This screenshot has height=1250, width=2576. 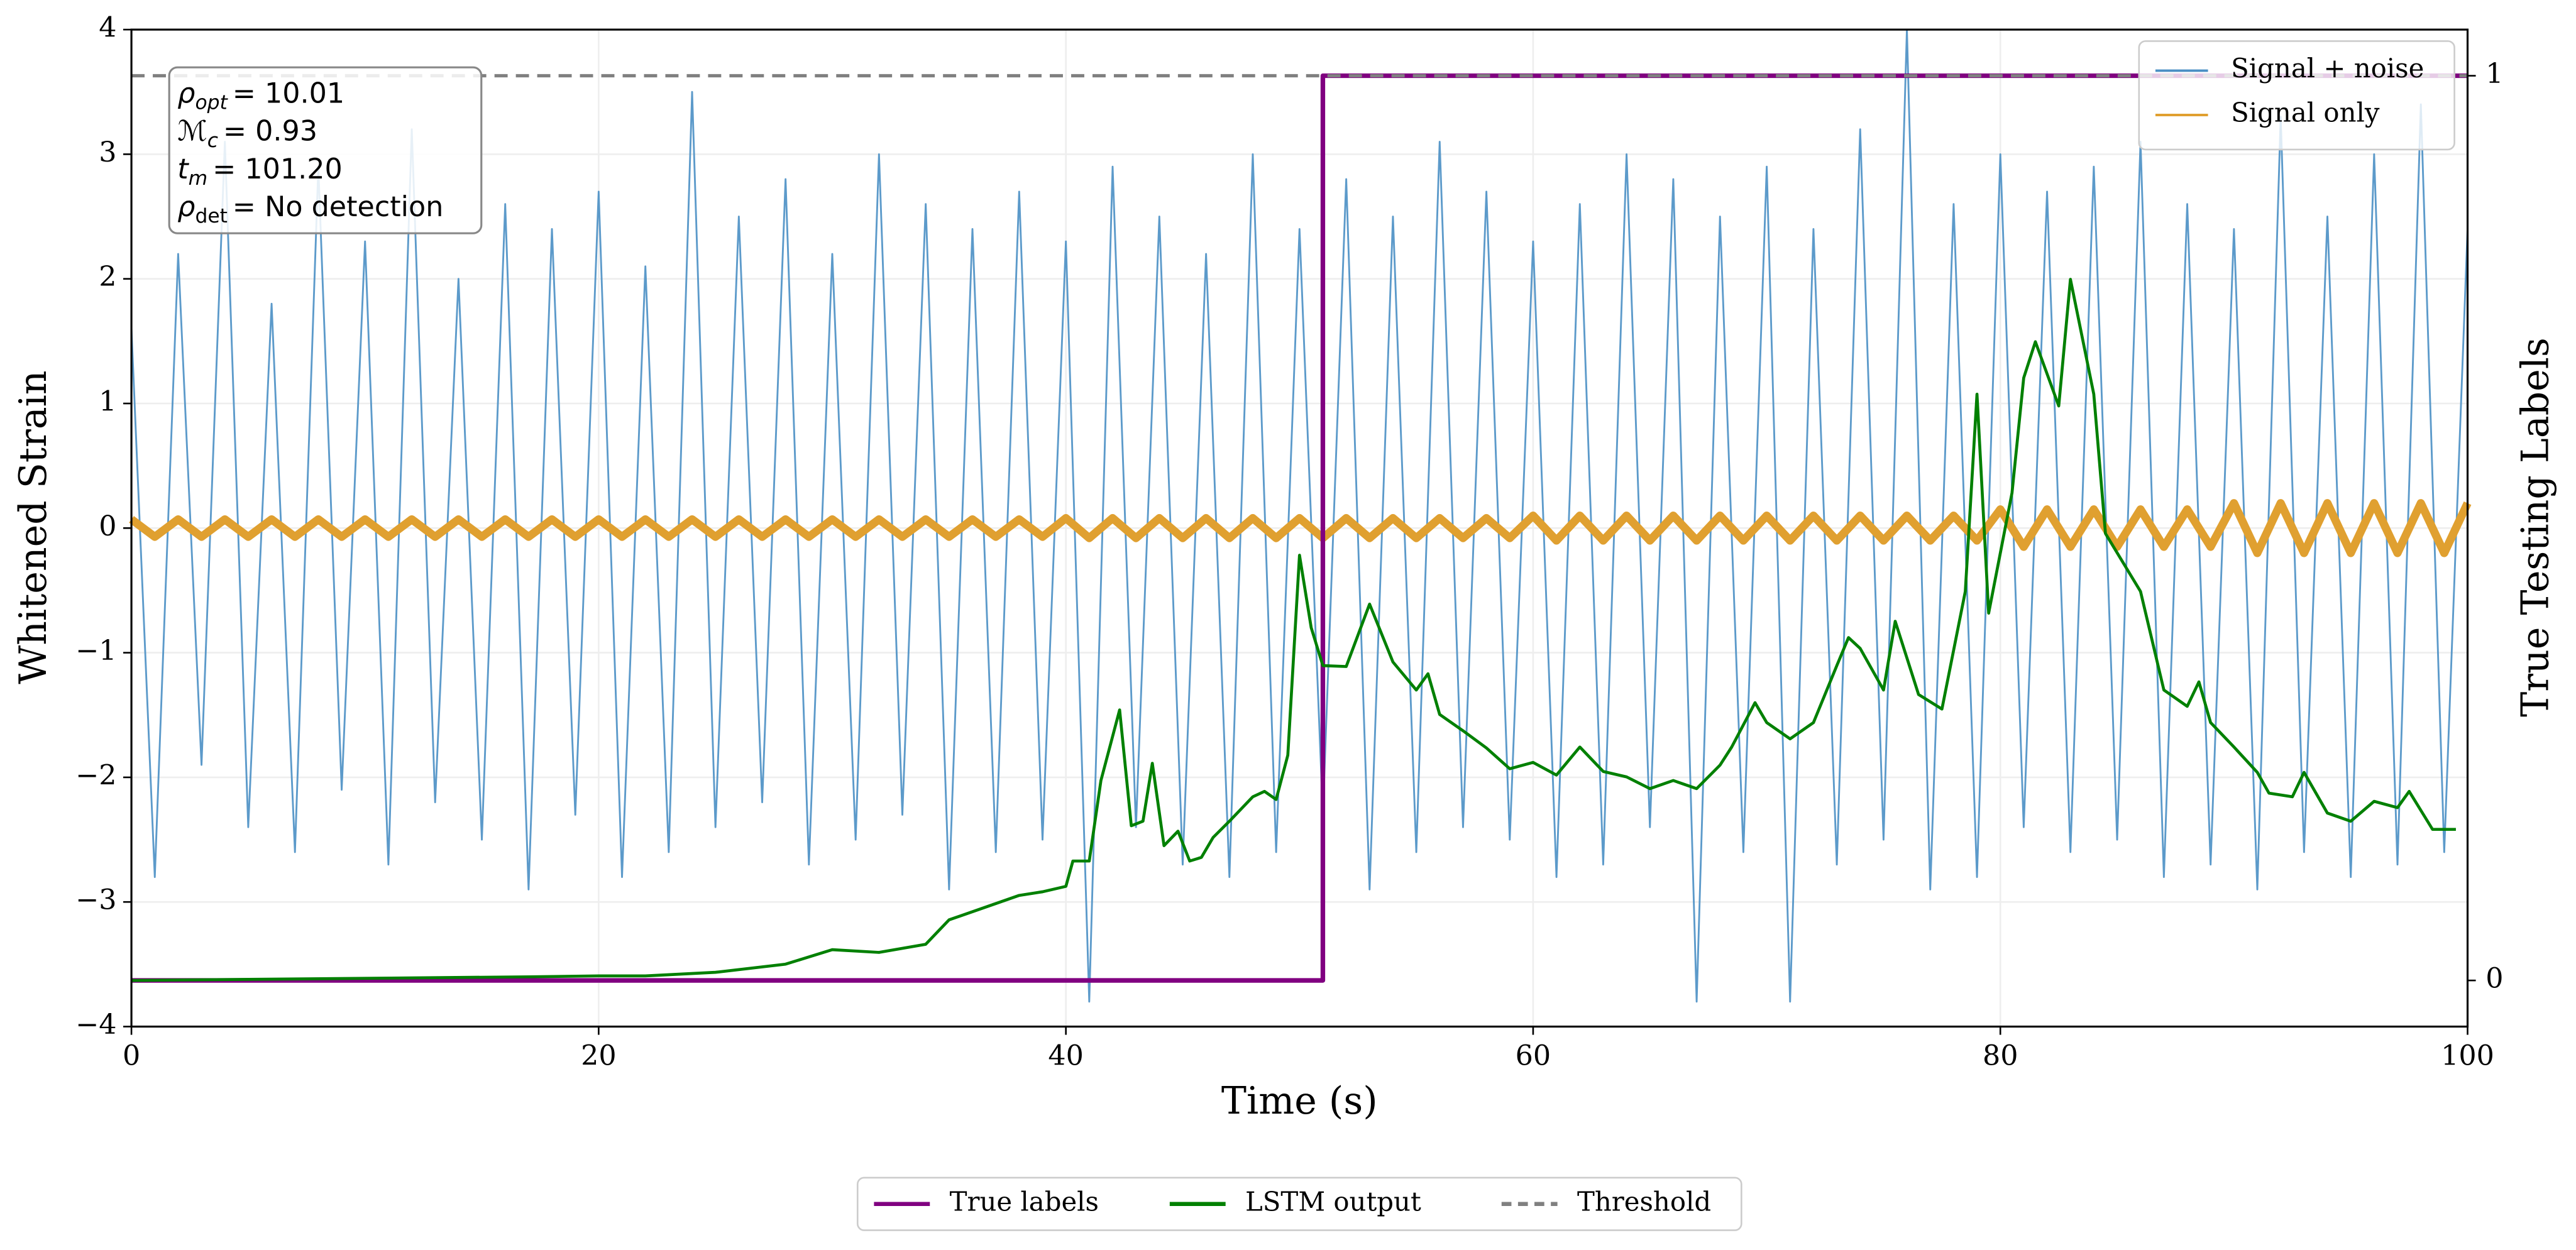 What do you see at coordinates (288, 94) in the screenshot?
I see `annotation-value: = 10.01` at bounding box center [288, 94].